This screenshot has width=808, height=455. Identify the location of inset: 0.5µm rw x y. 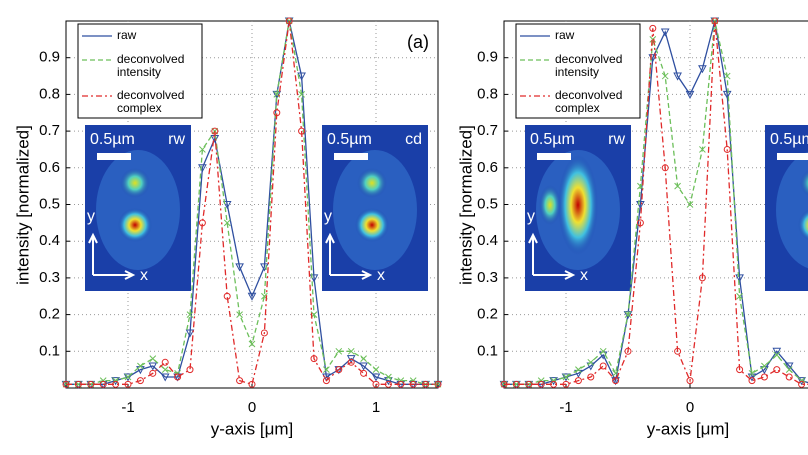
(578, 208).